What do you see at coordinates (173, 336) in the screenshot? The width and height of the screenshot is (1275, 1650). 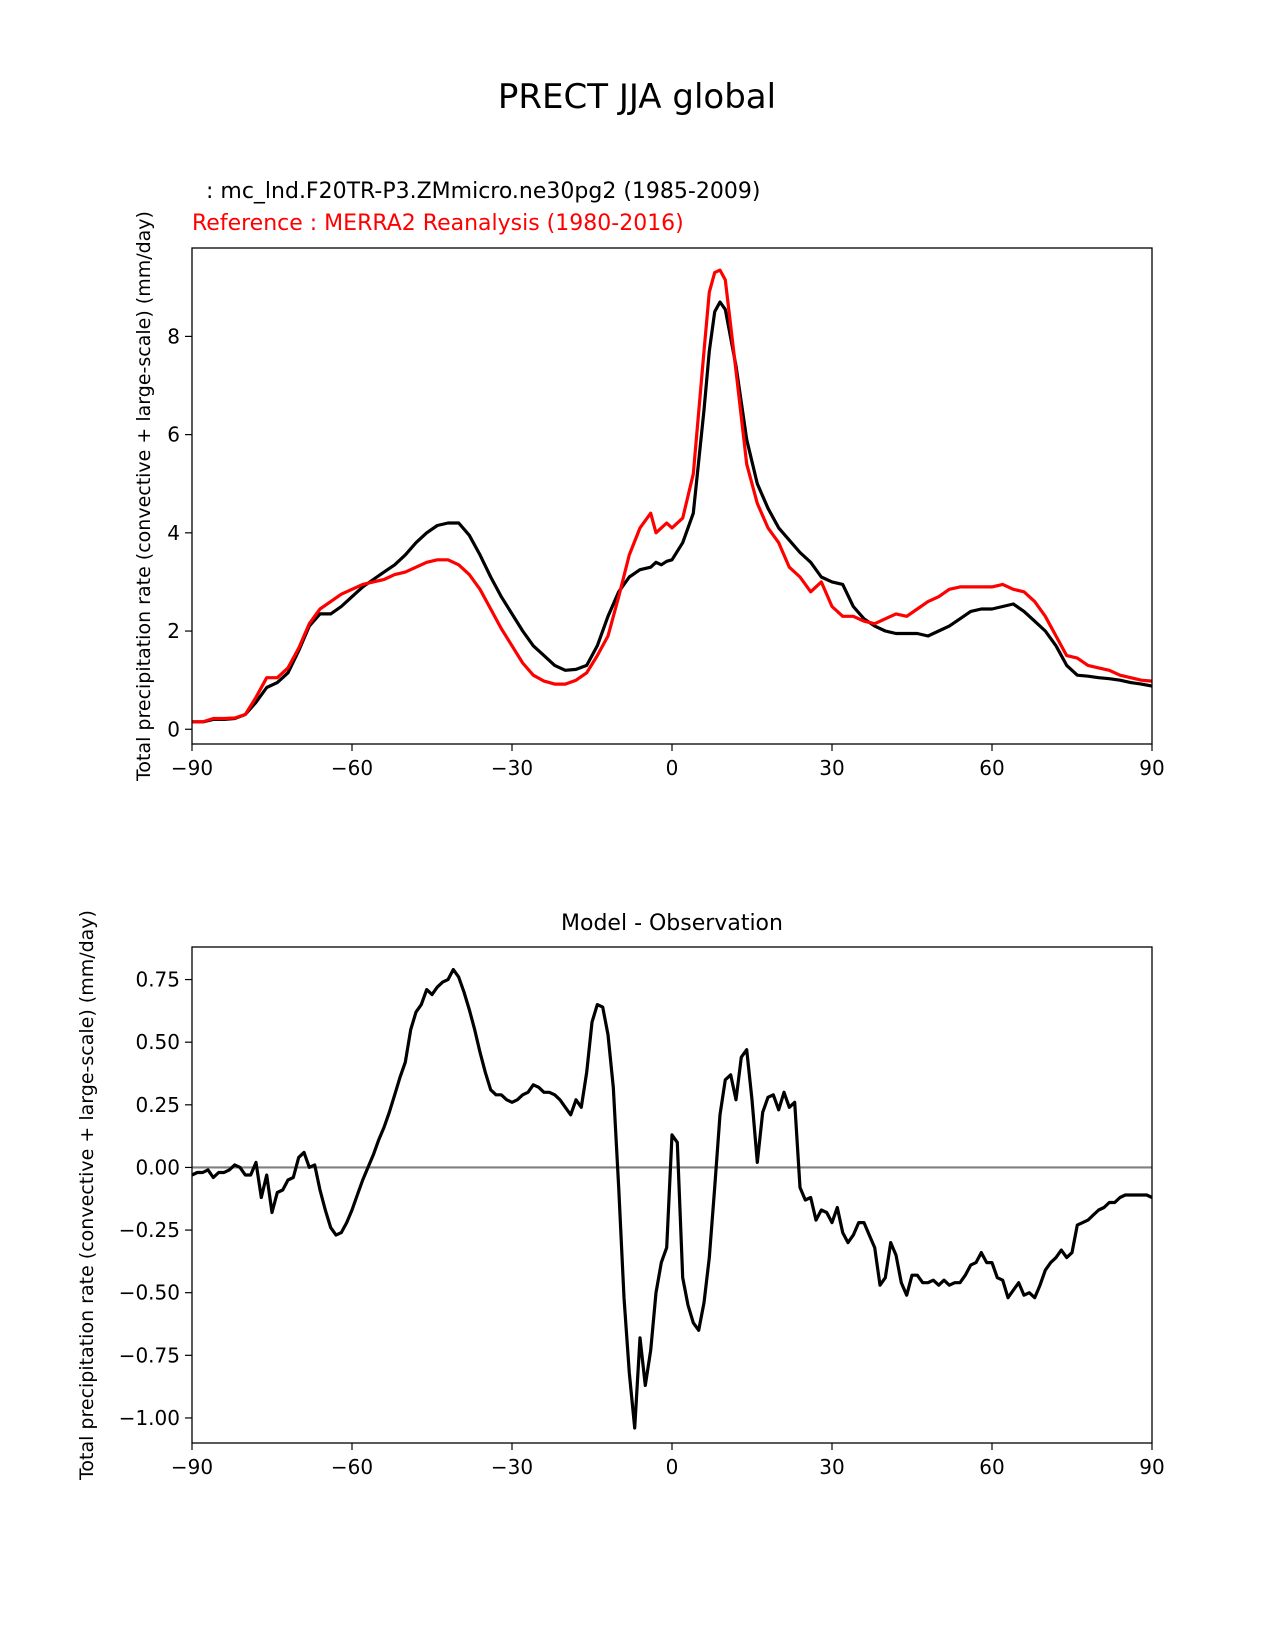 I see `y-tick-label: 8` at bounding box center [173, 336].